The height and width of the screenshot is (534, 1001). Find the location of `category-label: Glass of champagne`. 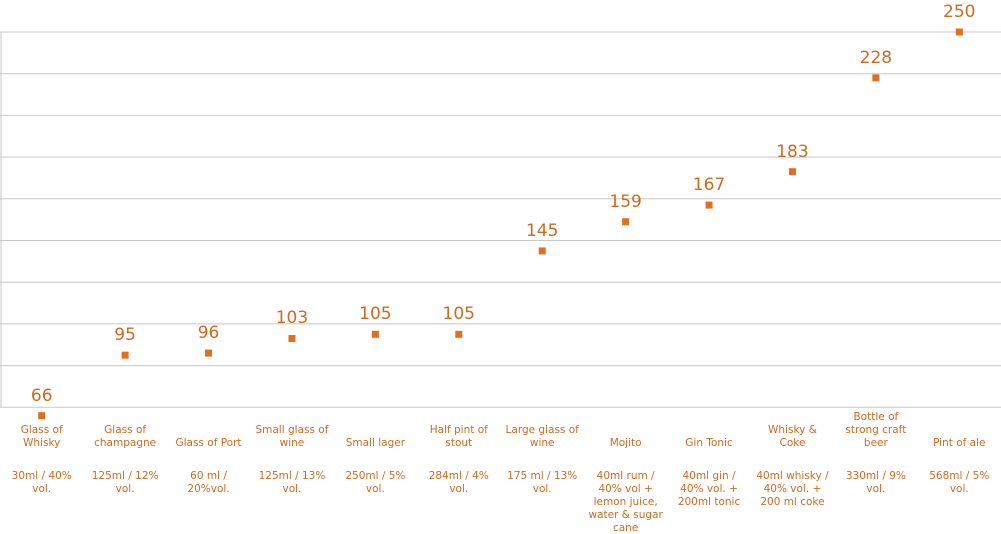

category-label: Glass of champagne is located at coordinates (125, 436).